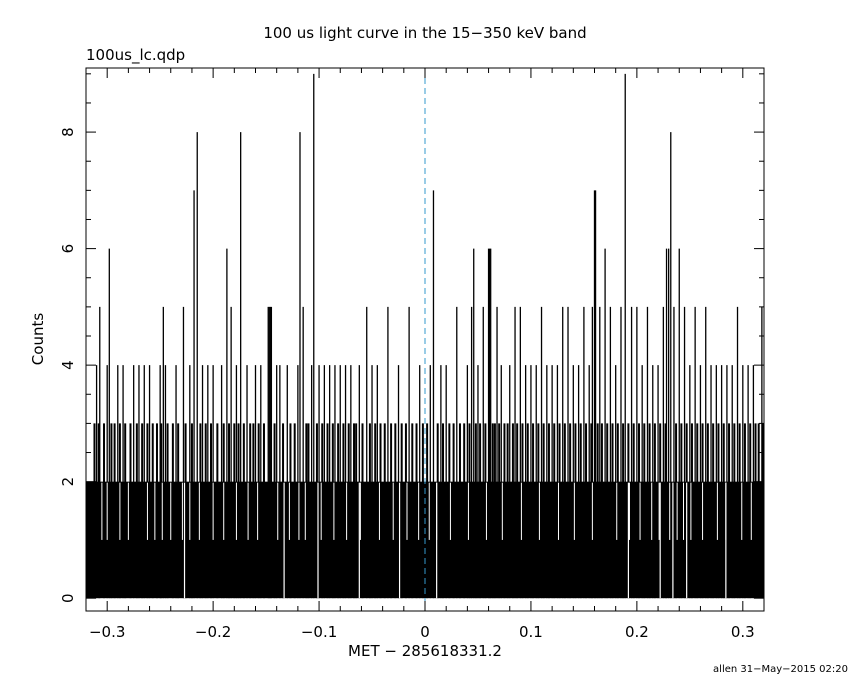 The image size is (850, 680). Describe the element at coordinates (531, 632) in the screenshot. I see `x-tick-label: 0.1` at that location.